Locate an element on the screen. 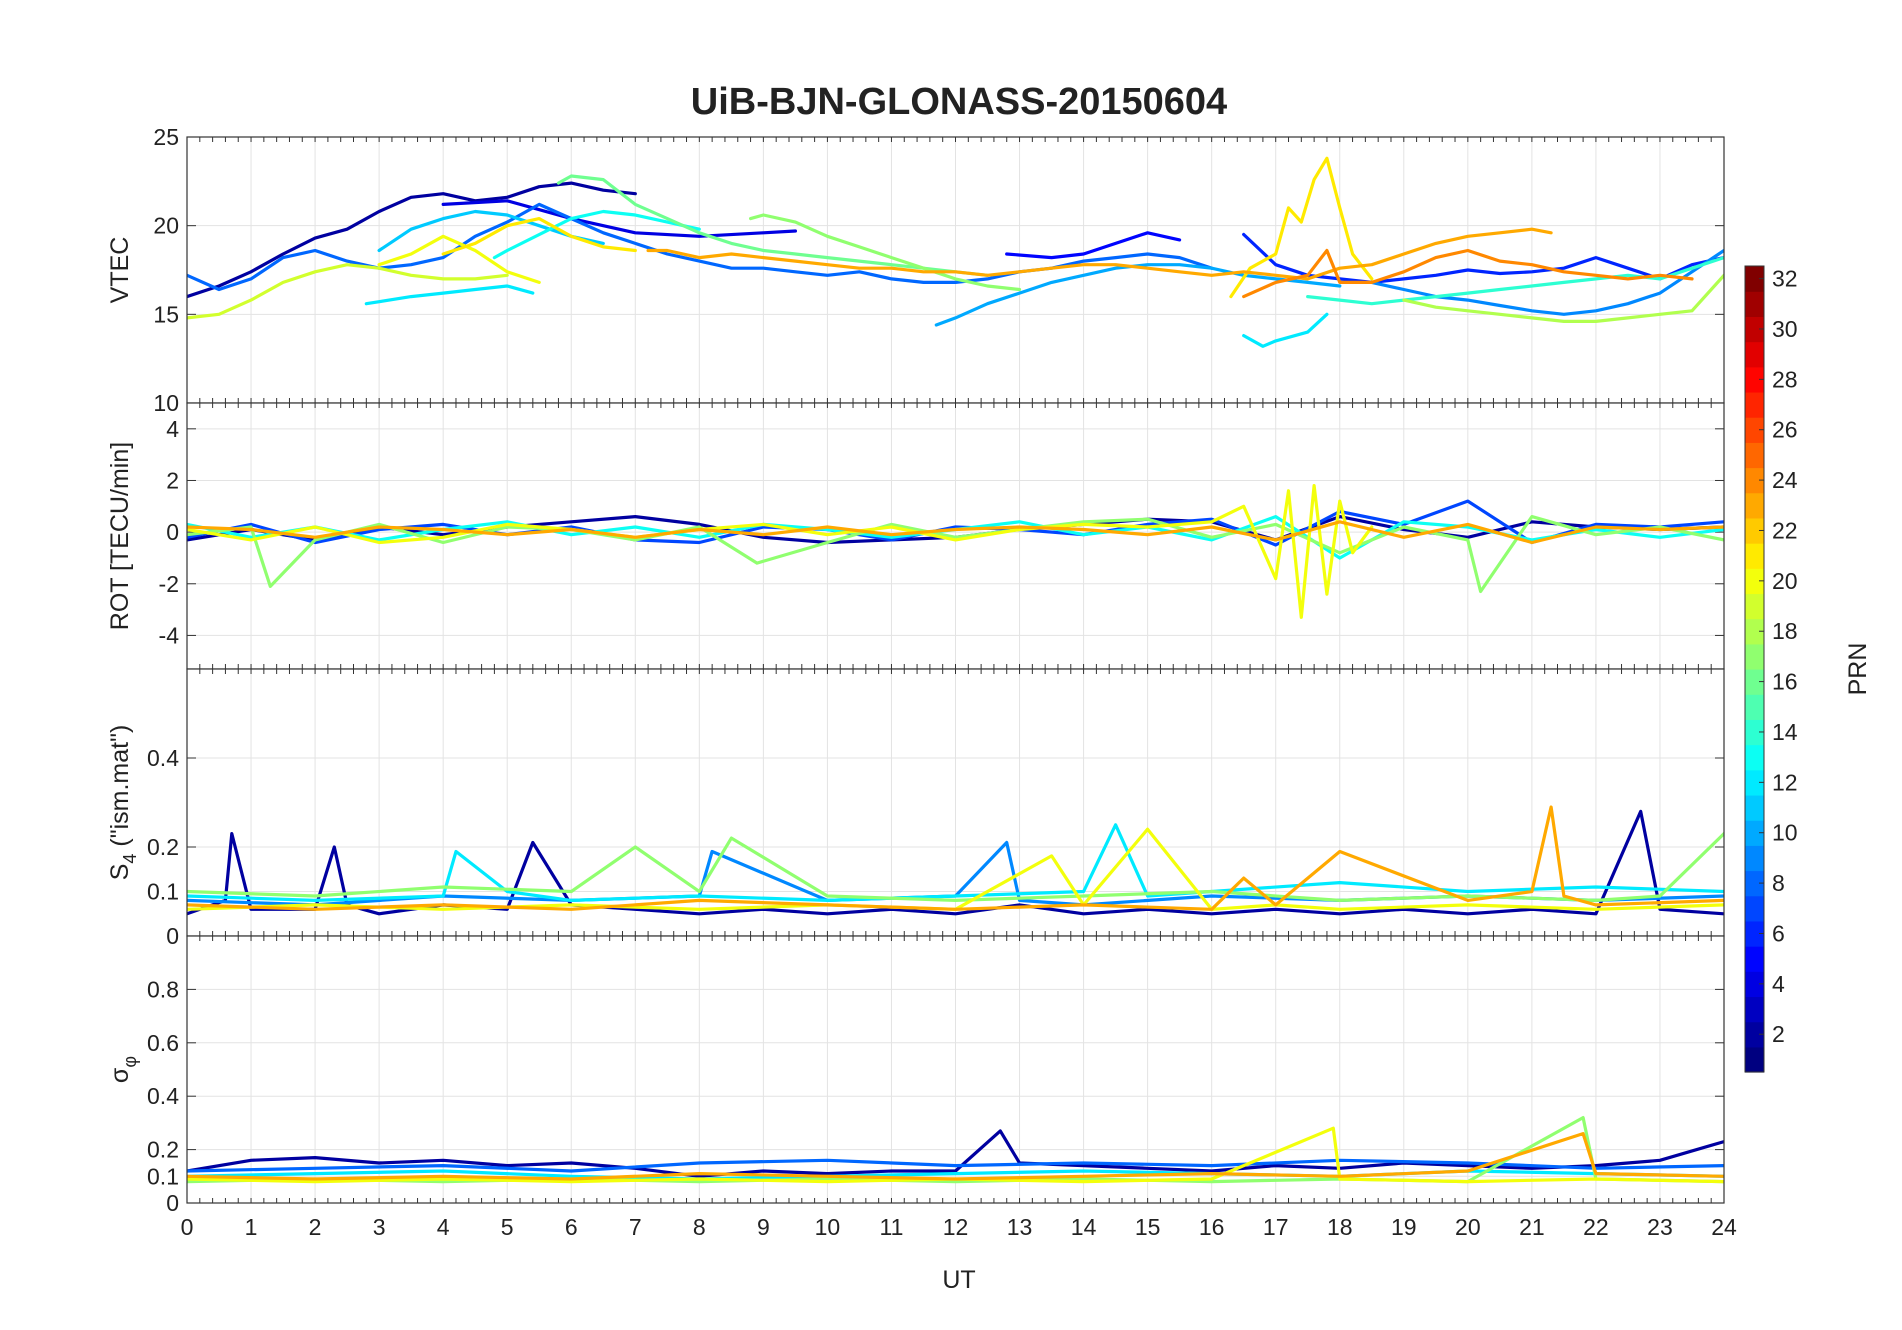  x-tick-label: 23 is located at coordinates (1660, 1227).